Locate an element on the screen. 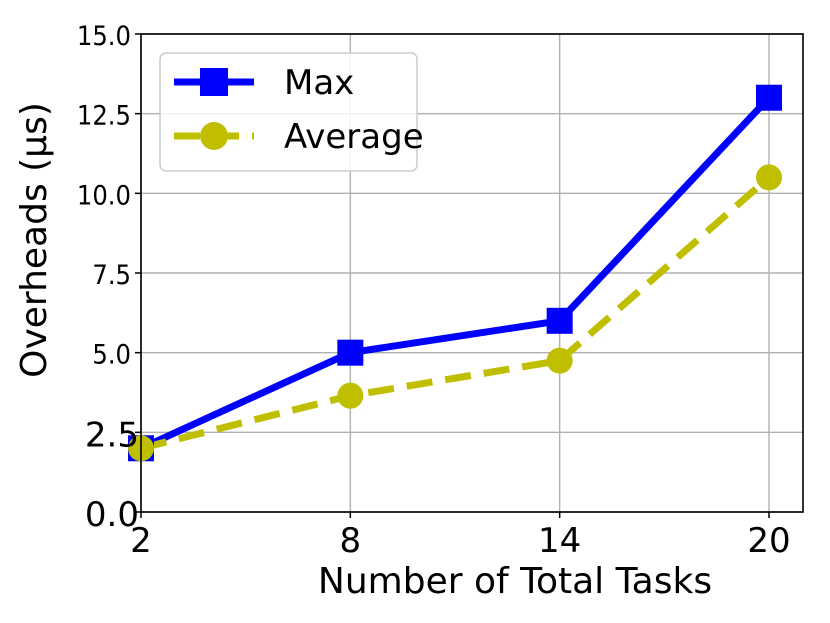 The width and height of the screenshot is (830, 623). legend: Max Average is located at coordinates (291, 112).